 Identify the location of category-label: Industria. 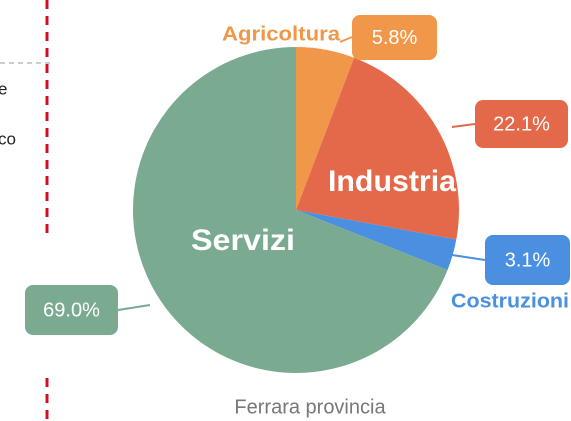
(392, 181).